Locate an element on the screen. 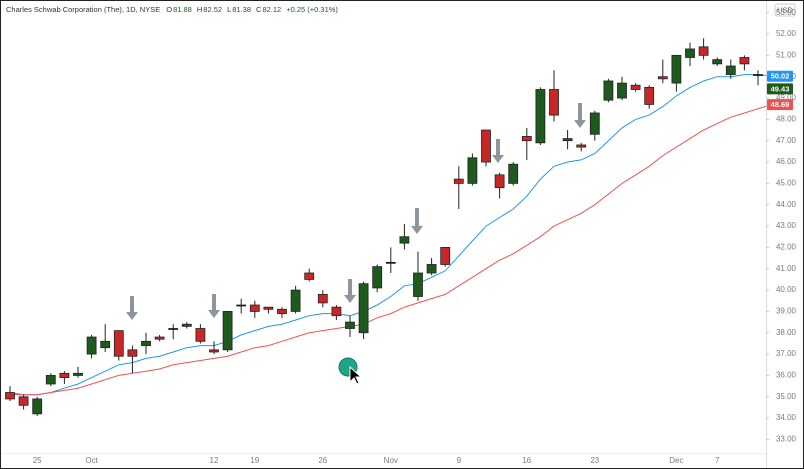  x-tick-label: Oct is located at coordinates (91, 460).